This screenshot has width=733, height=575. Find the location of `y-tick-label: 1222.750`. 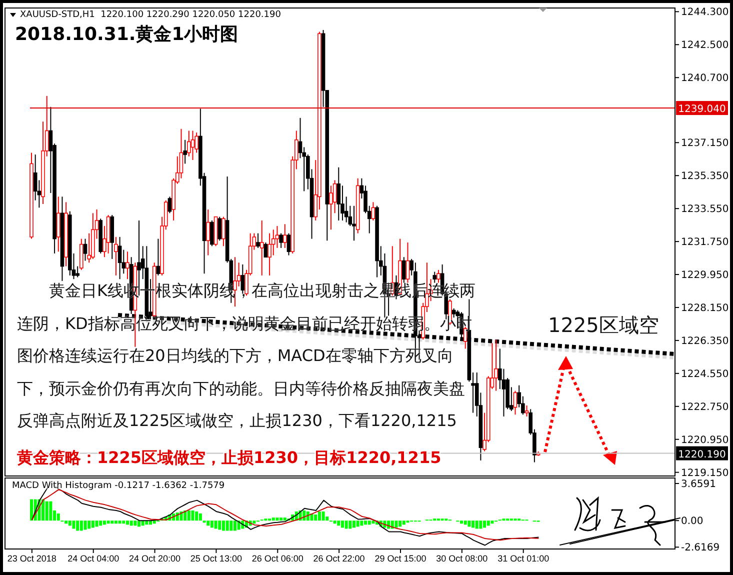

y-tick-label: 1222.750 is located at coordinates (705, 407).